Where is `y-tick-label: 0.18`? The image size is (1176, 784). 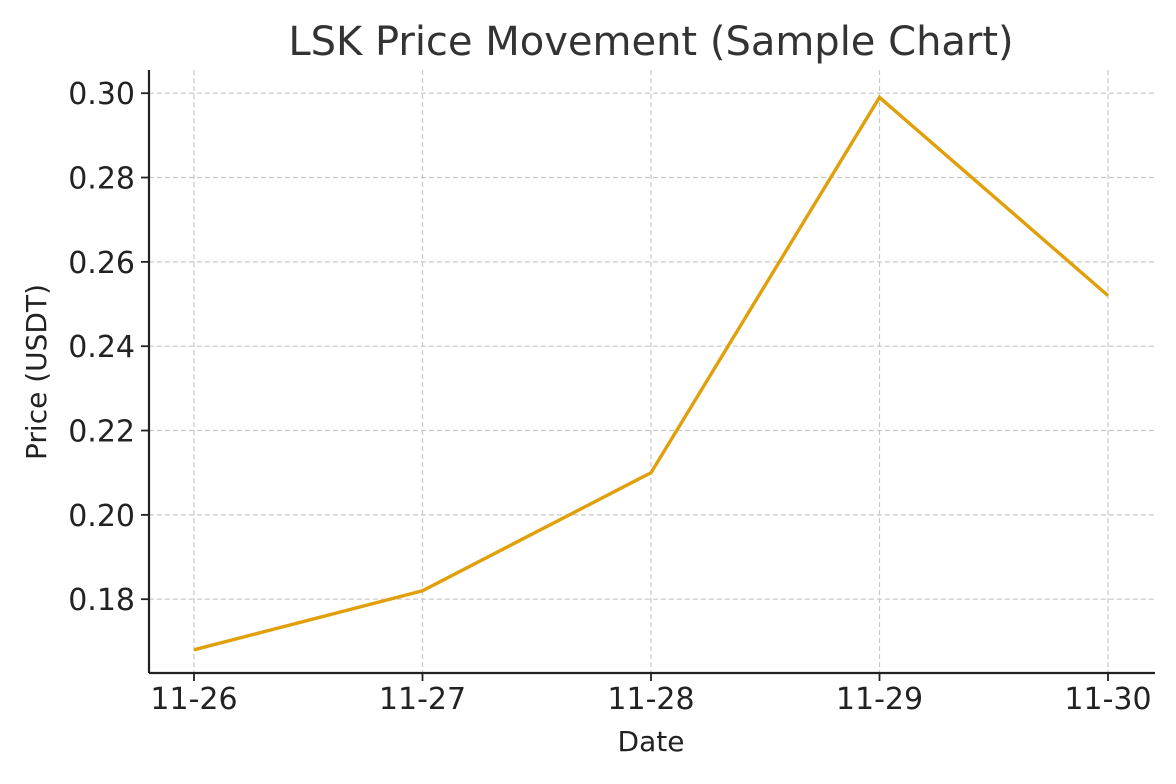
y-tick-label: 0.18 is located at coordinates (101, 600).